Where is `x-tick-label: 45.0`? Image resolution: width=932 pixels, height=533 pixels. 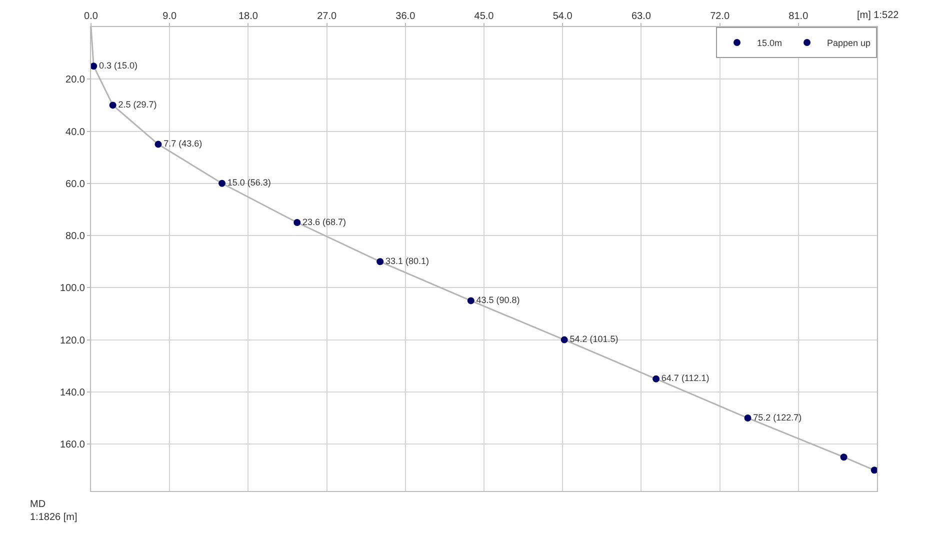 x-tick-label: 45.0 is located at coordinates (484, 16).